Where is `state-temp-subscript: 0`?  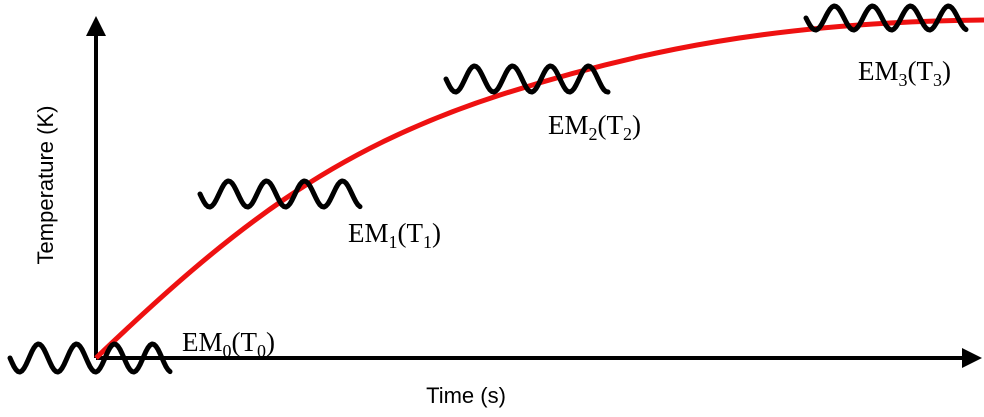 state-temp-subscript: 0 is located at coordinates (261, 351).